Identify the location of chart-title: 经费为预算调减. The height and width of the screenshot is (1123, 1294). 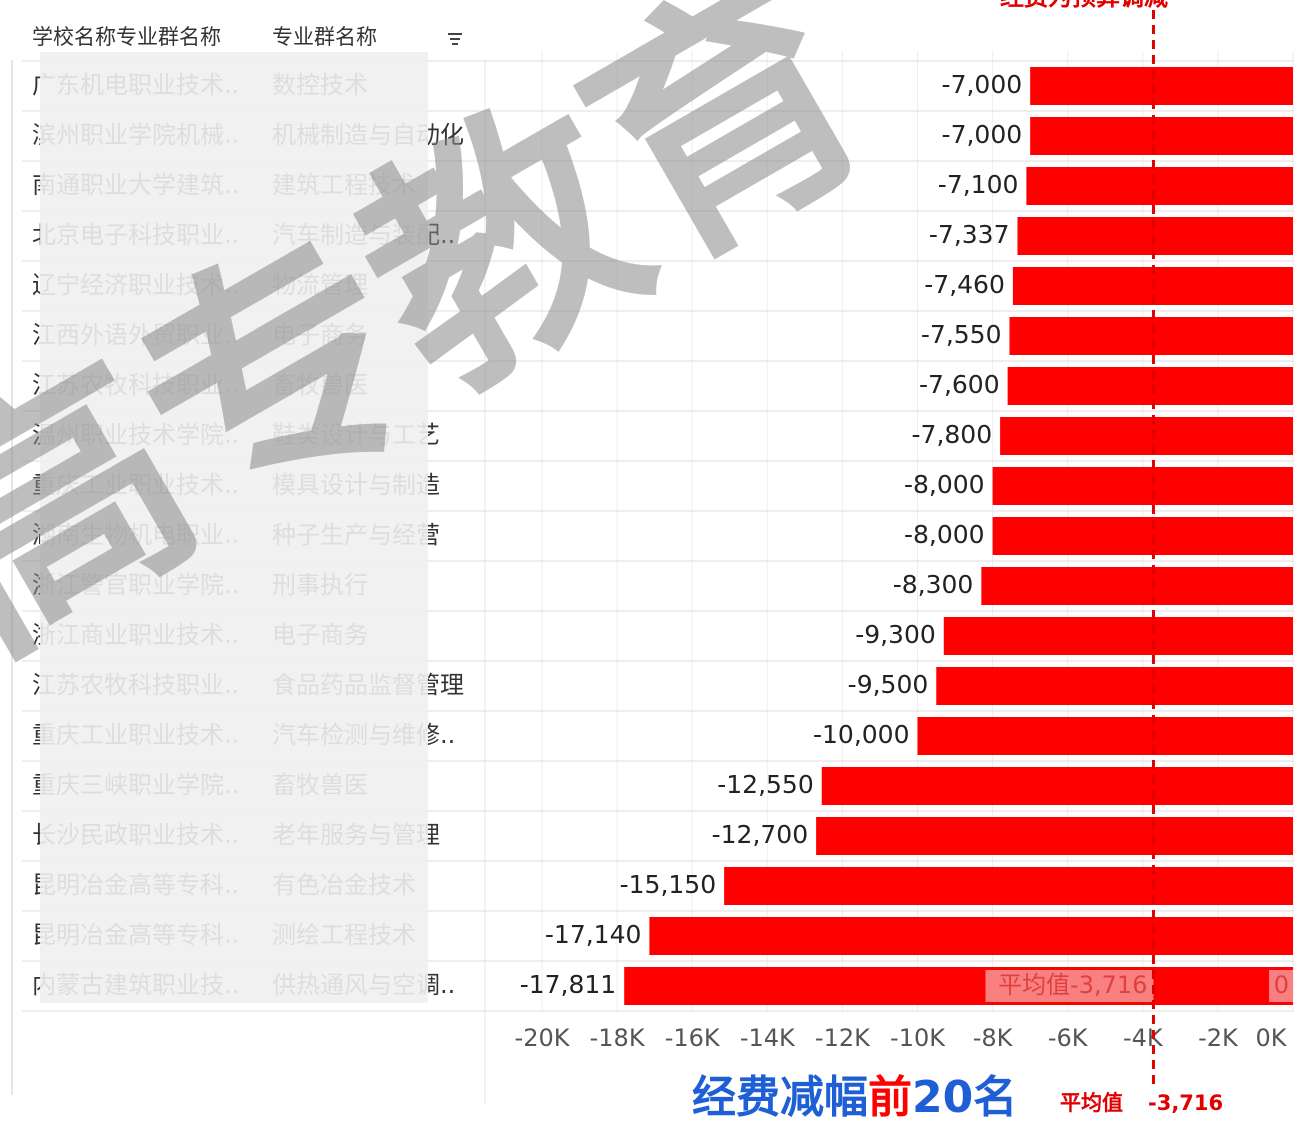
(1084, 5).